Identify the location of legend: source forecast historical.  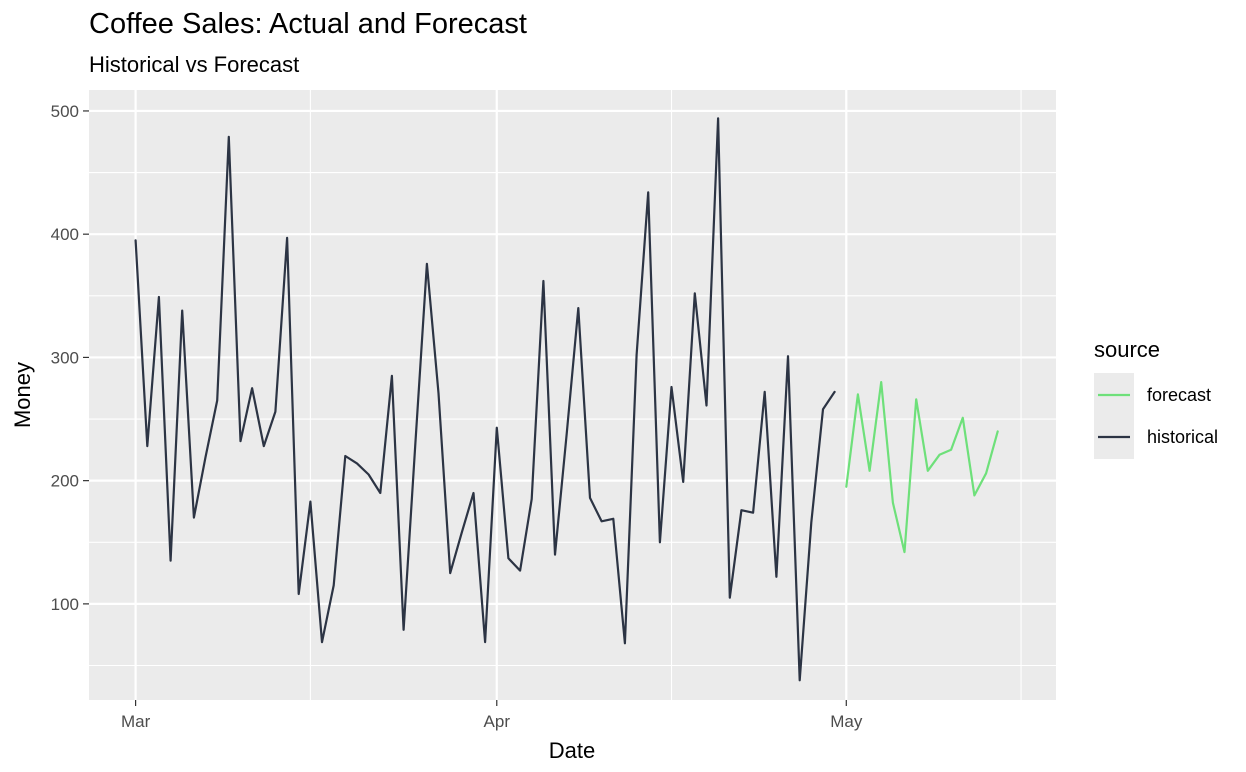
(1156, 398).